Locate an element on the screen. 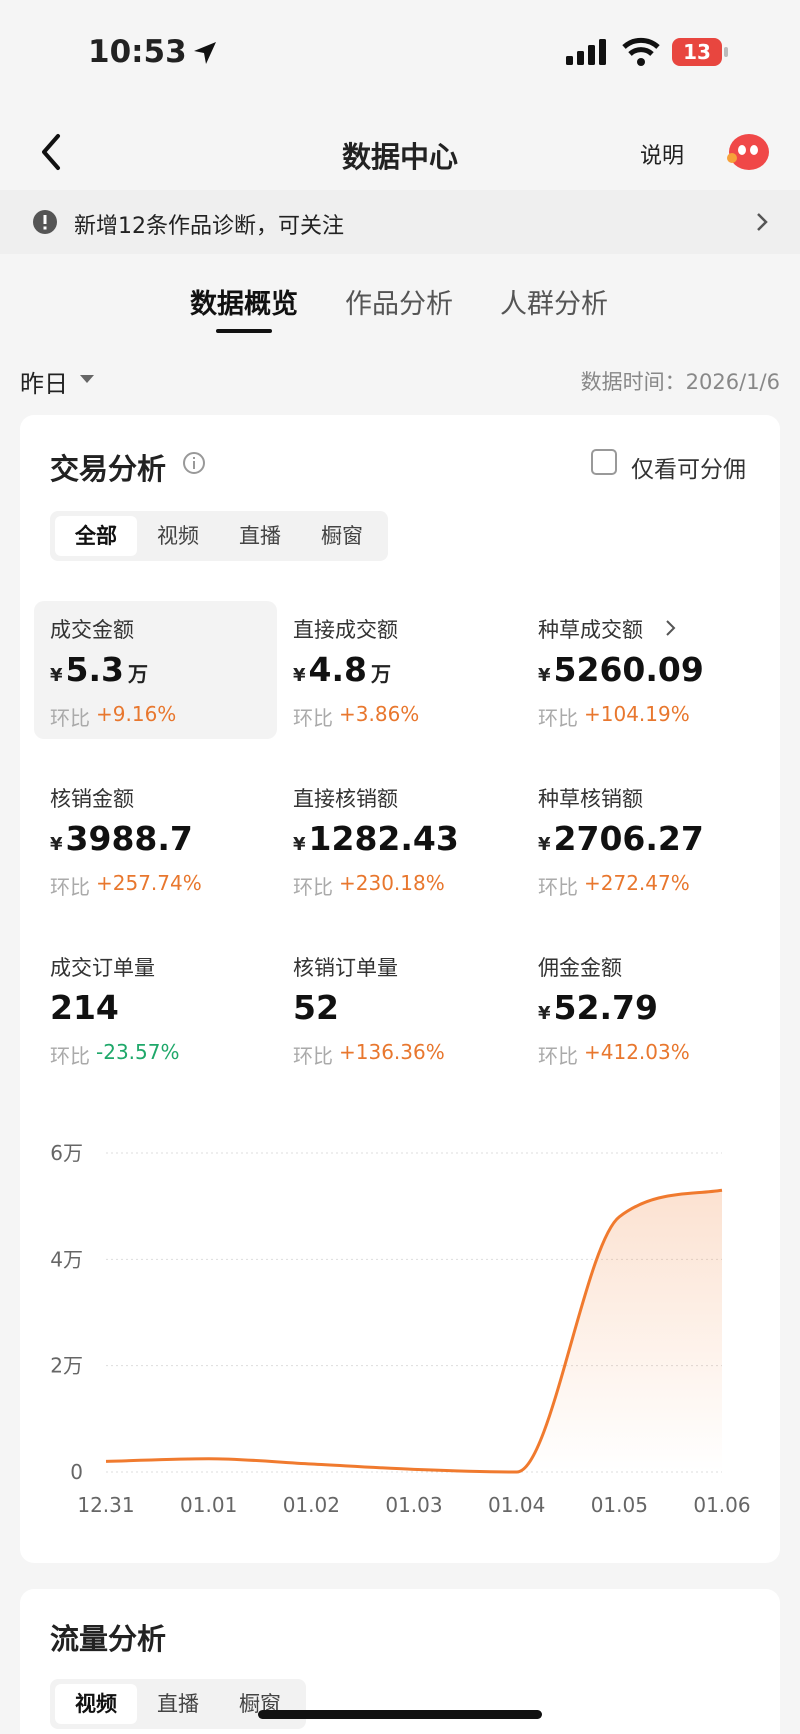  metric-label: 直接核销额 is located at coordinates (345, 799).